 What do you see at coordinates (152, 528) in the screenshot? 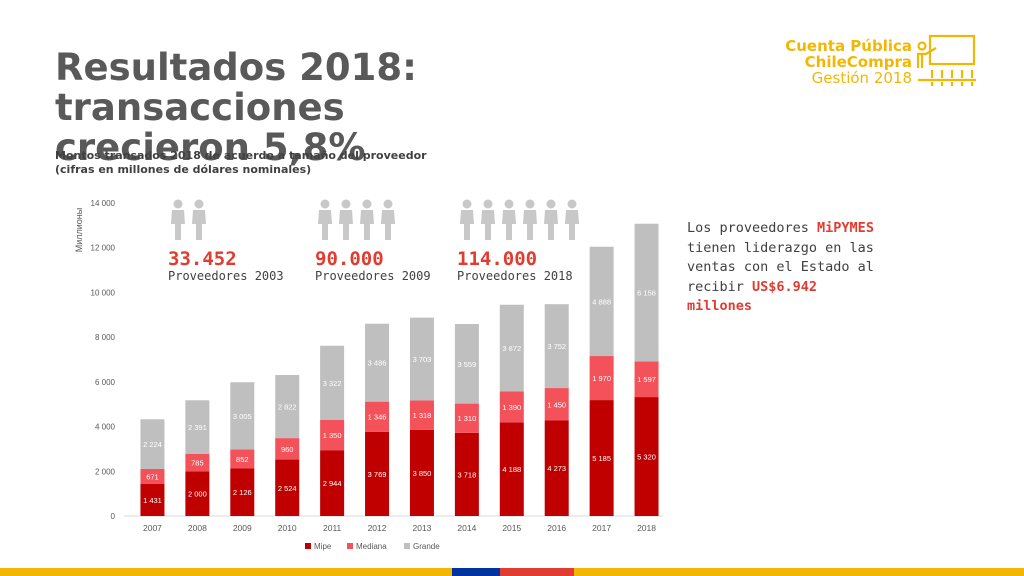
I see `x-tick-label: 2007` at bounding box center [152, 528].